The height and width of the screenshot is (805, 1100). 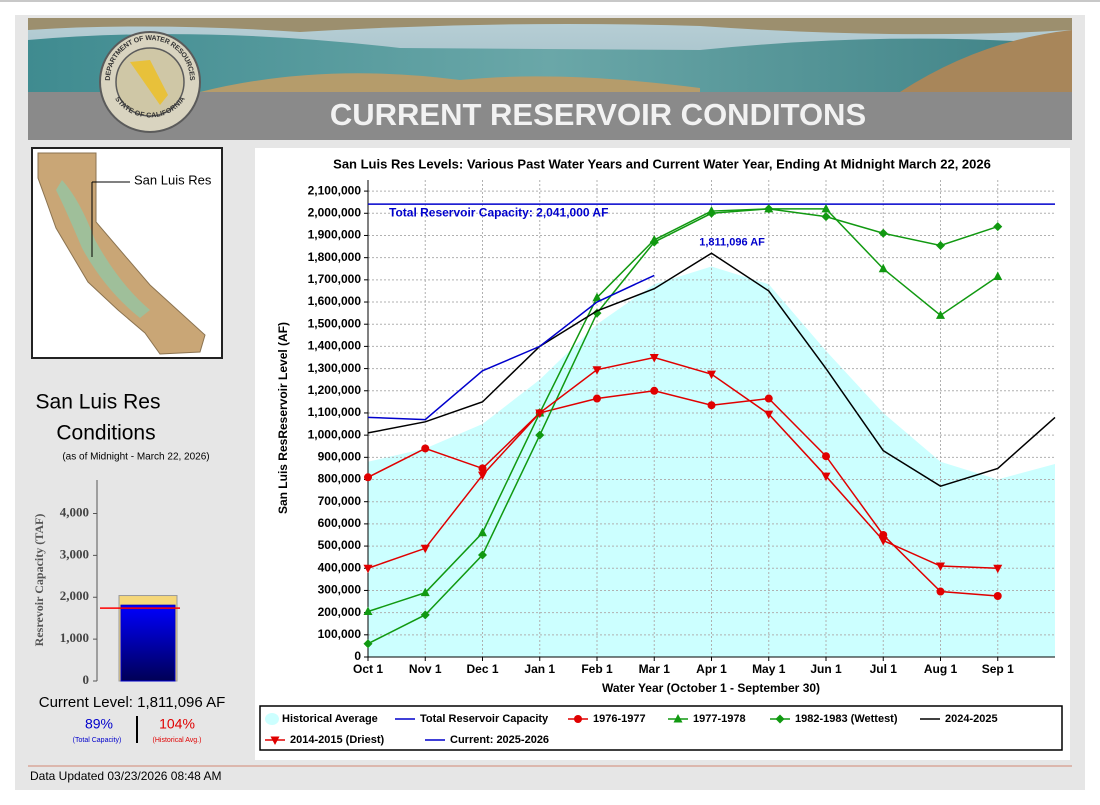 I want to click on top-rule, so click(x=550, y=1).